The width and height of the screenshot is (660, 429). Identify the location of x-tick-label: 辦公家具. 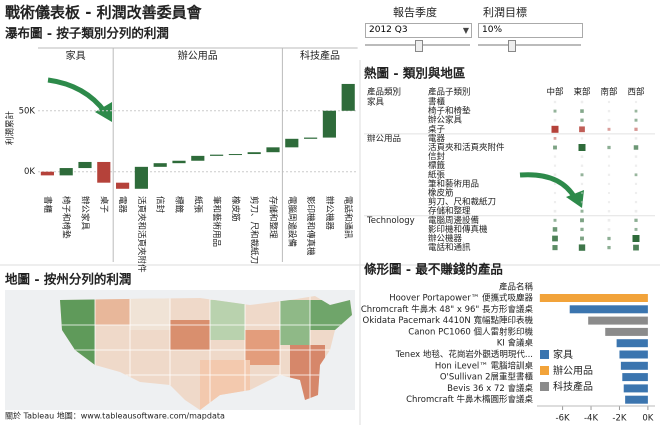
(85, 213).